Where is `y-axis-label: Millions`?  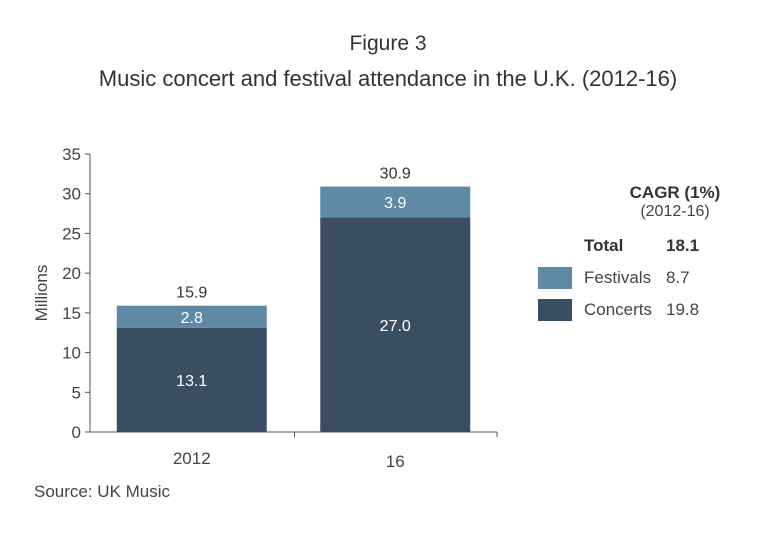 y-axis-label: Millions is located at coordinates (41, 293).